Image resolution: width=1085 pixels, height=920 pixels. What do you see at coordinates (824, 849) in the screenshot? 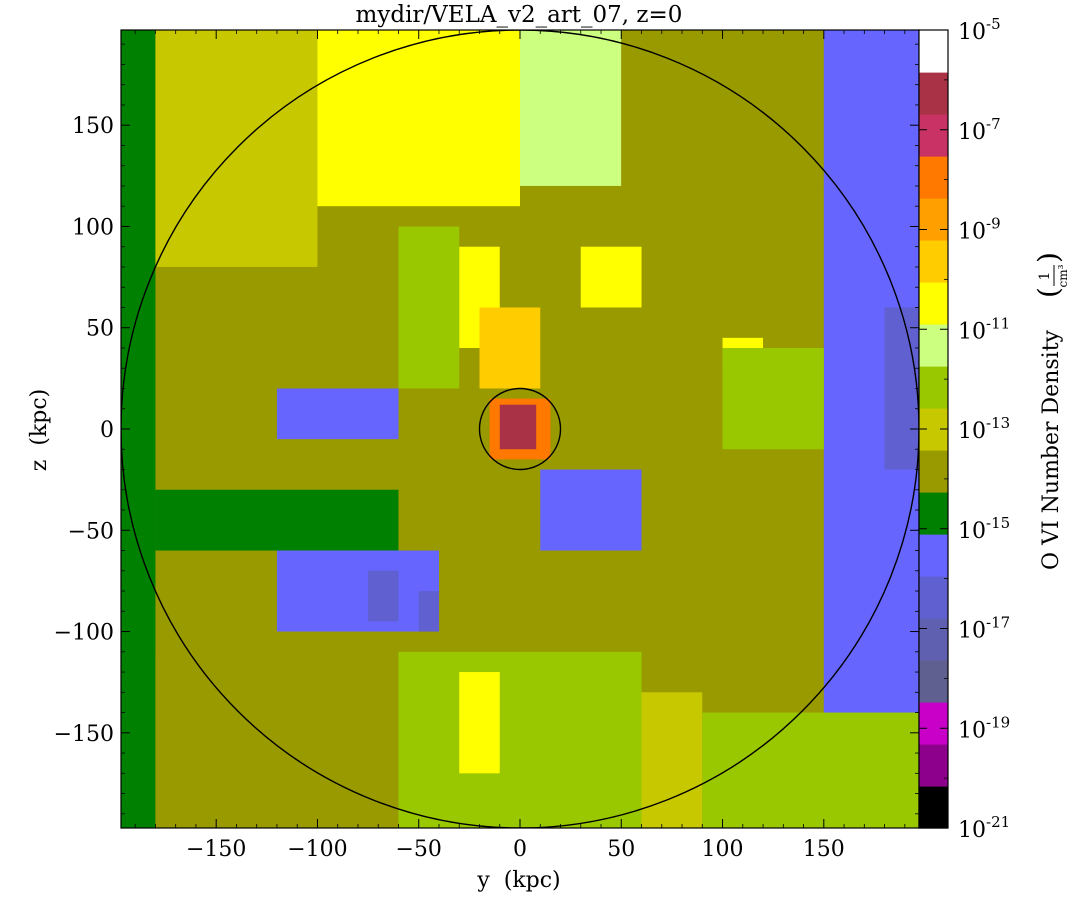
I see `x-tick-label-6: 150` at bounding box center [824, 849].